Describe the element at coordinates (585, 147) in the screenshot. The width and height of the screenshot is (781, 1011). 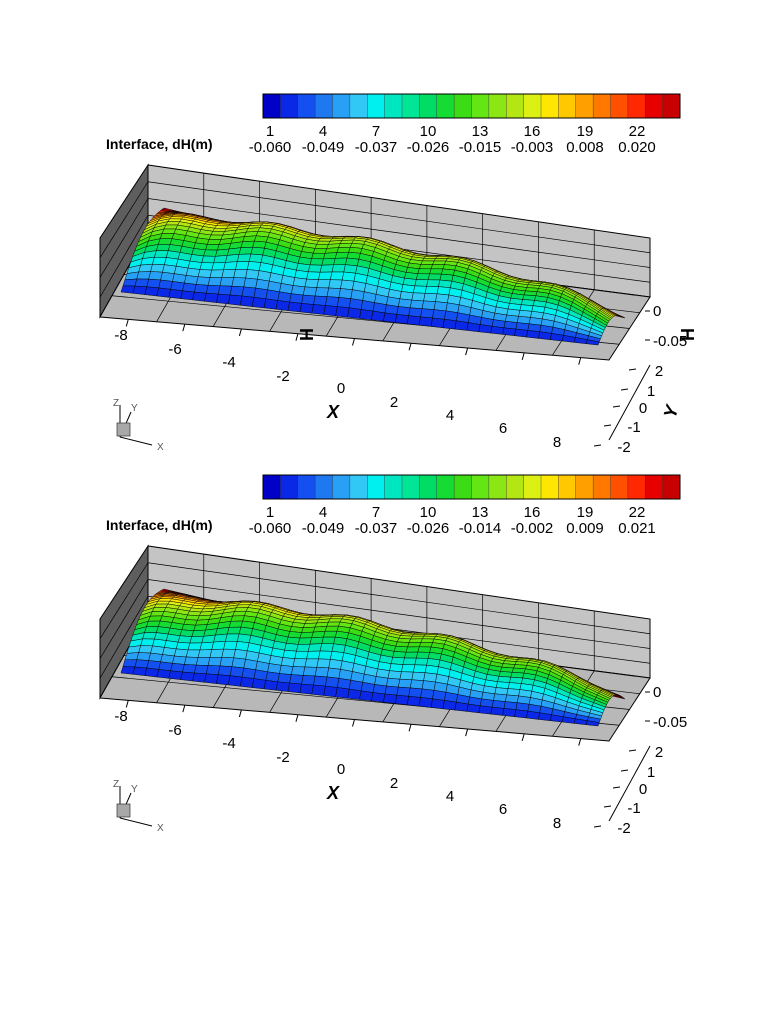
I see `legend-value-label: 0.008` at that location.